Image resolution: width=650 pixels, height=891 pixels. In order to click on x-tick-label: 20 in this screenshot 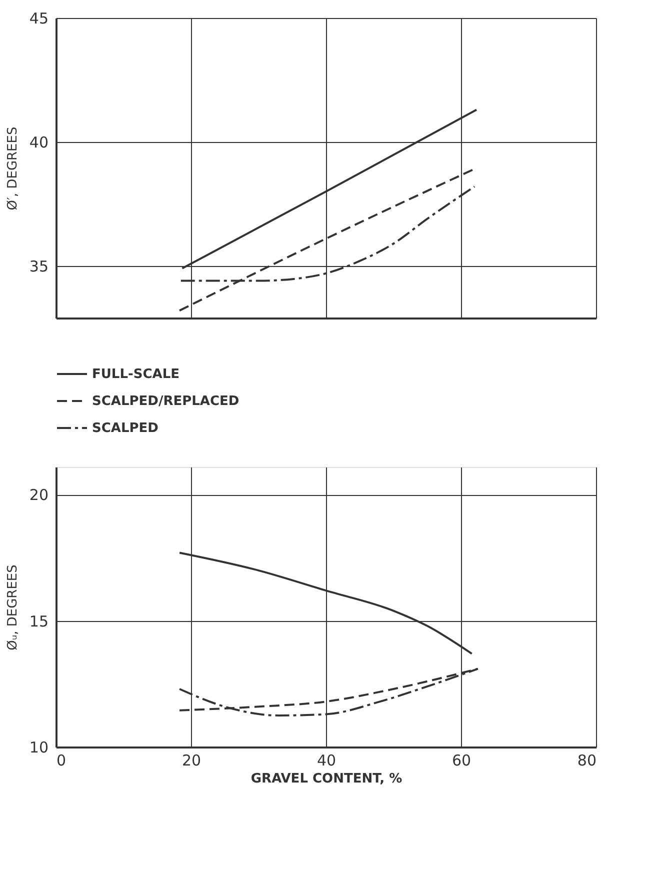, I will do `click(192, 761)`.